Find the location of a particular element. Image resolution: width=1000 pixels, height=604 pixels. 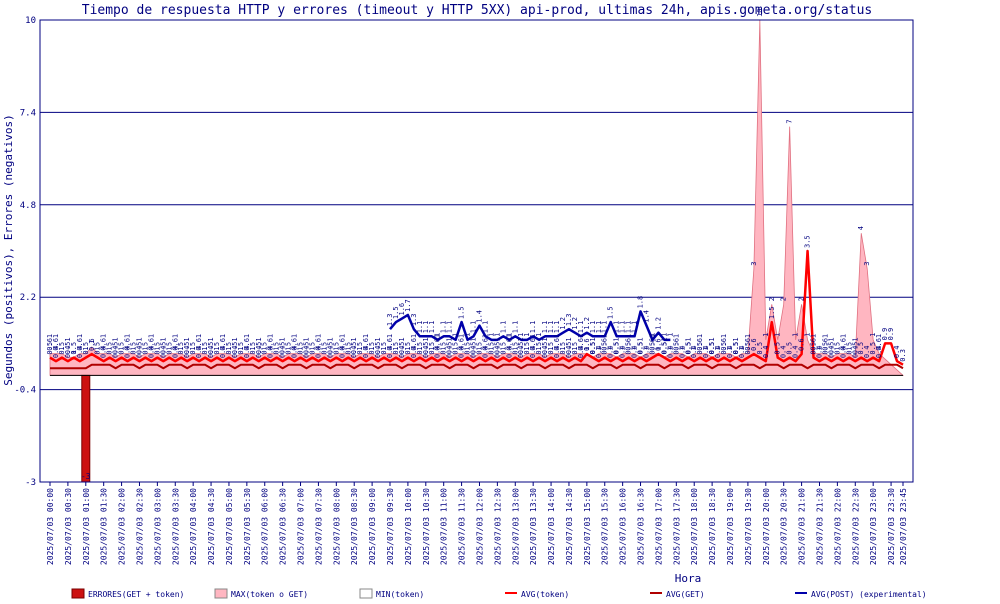

x-tick-label: 2025/07/03 11:30 is located at coordinates (462, 526).